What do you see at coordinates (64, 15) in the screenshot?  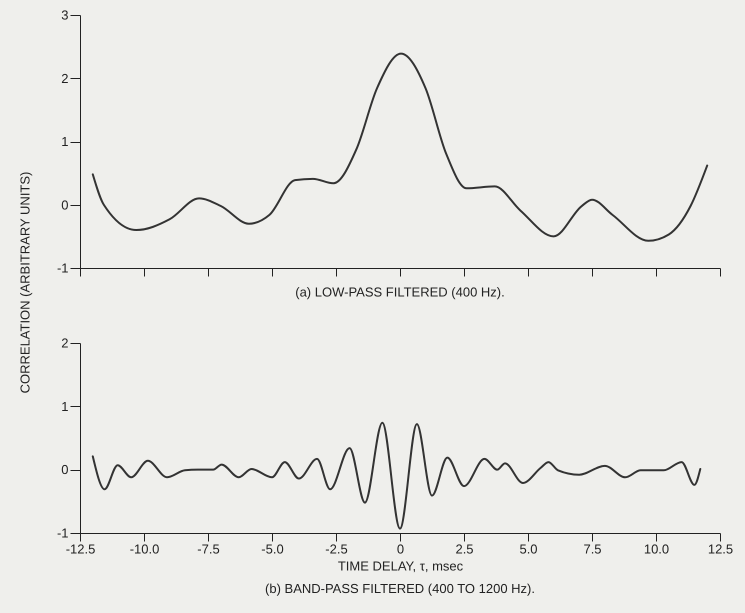 I see `y-tick-label: 3` at bounding box center [64, 15].